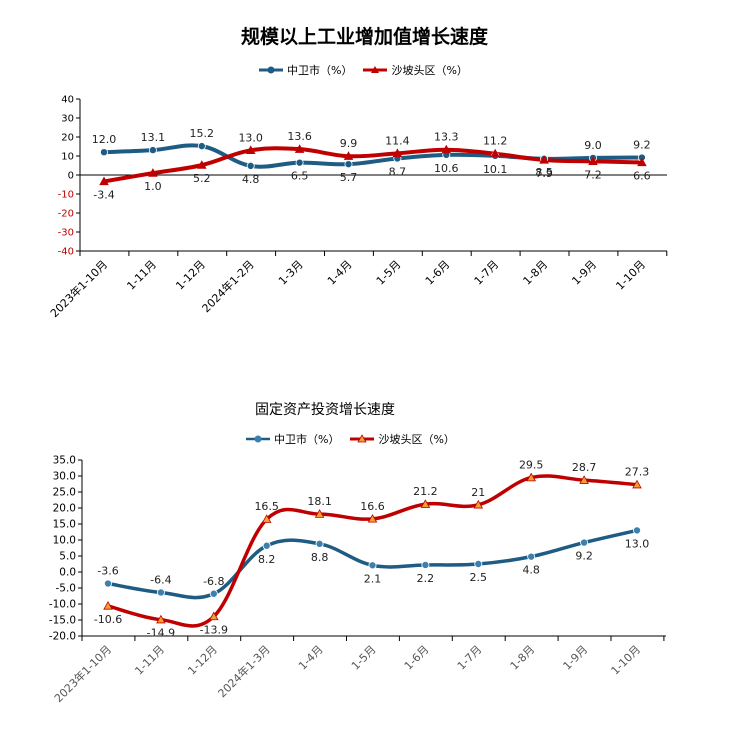 This screenshot has height=736, width=729. What do you see at coordinates (637, 472) in the screenshot?
I see `data-label-shapotou: 27.3` at bounding box center [637, 472].